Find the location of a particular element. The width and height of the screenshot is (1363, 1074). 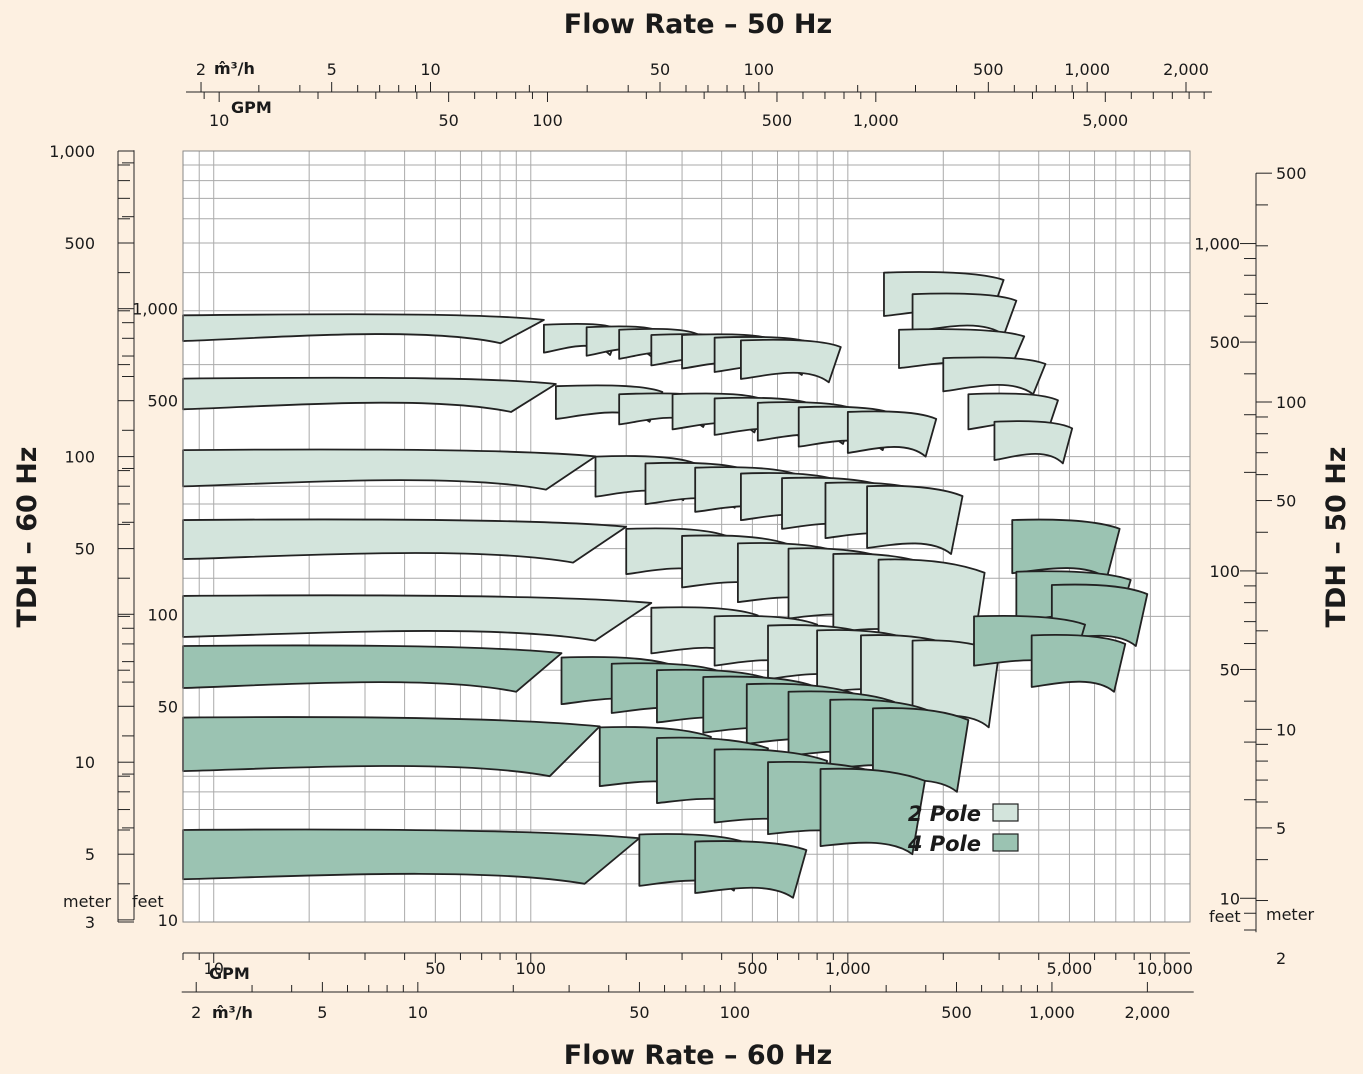

top-gpm-tick-label: 50 is located at coordinates (448, 120).